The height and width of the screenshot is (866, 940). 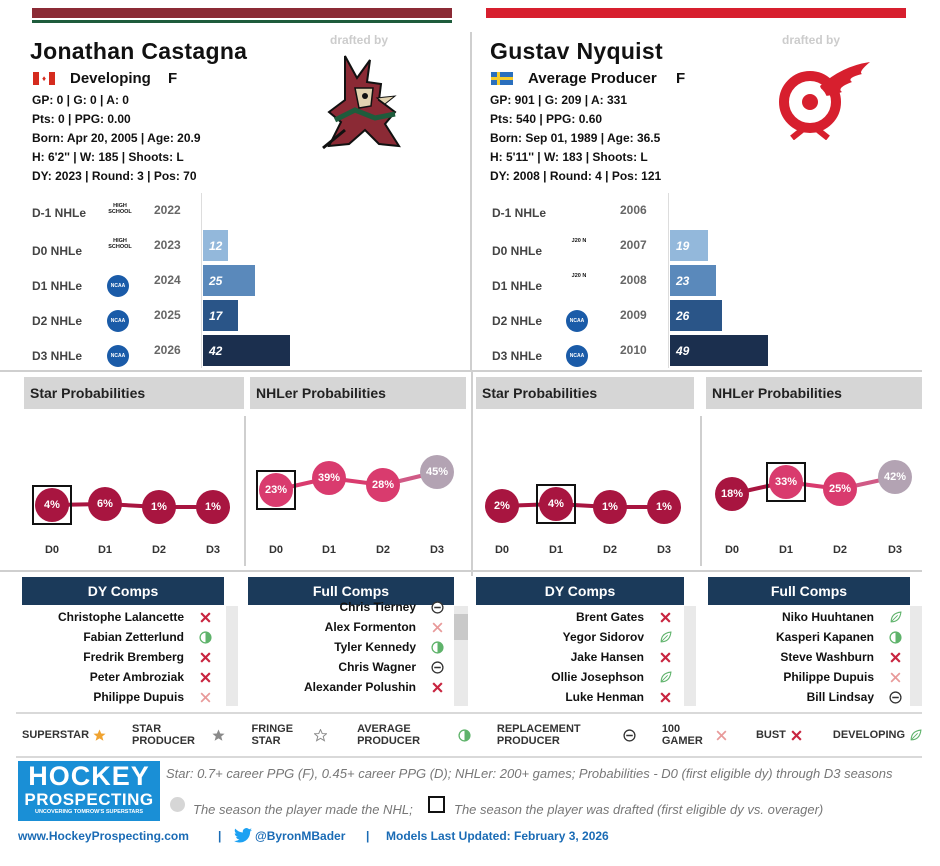 I want to click on legend-item: AVERAGE PRODUCER, so click(x=414, y=735).